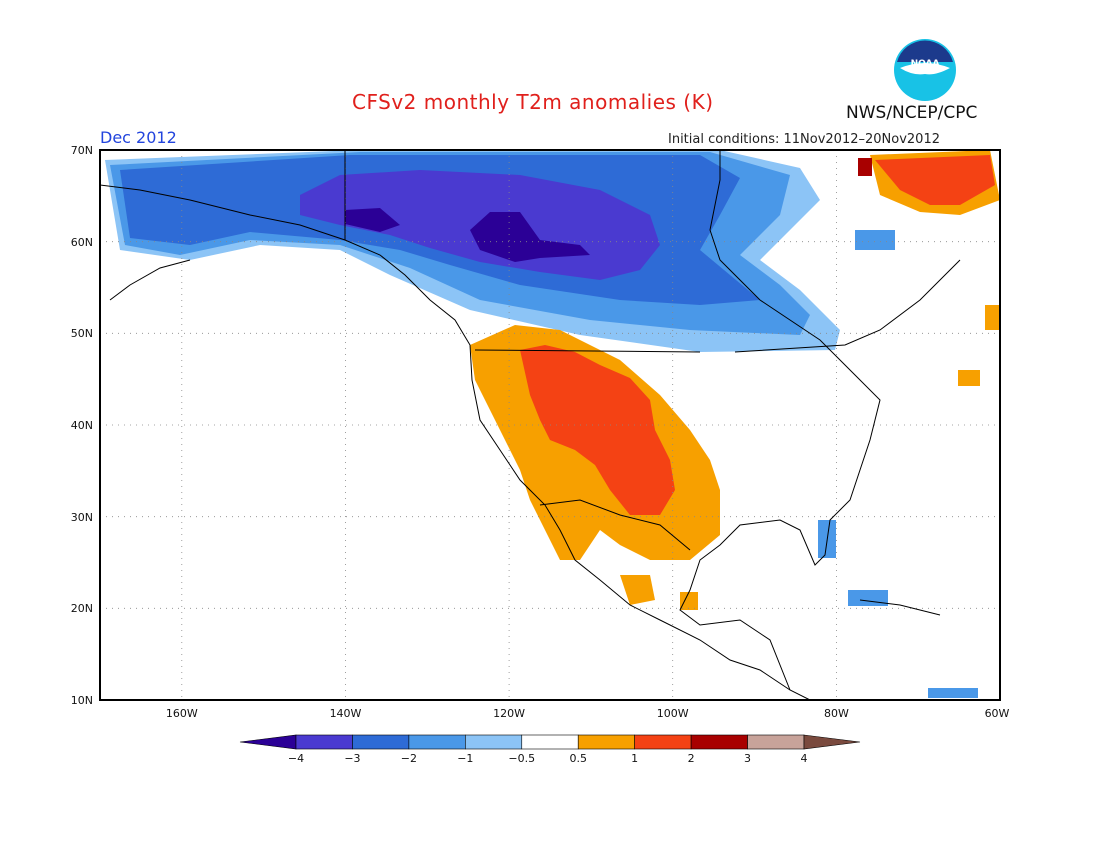  I want to click on colorbar-label: 0.5, so click(578, 758).